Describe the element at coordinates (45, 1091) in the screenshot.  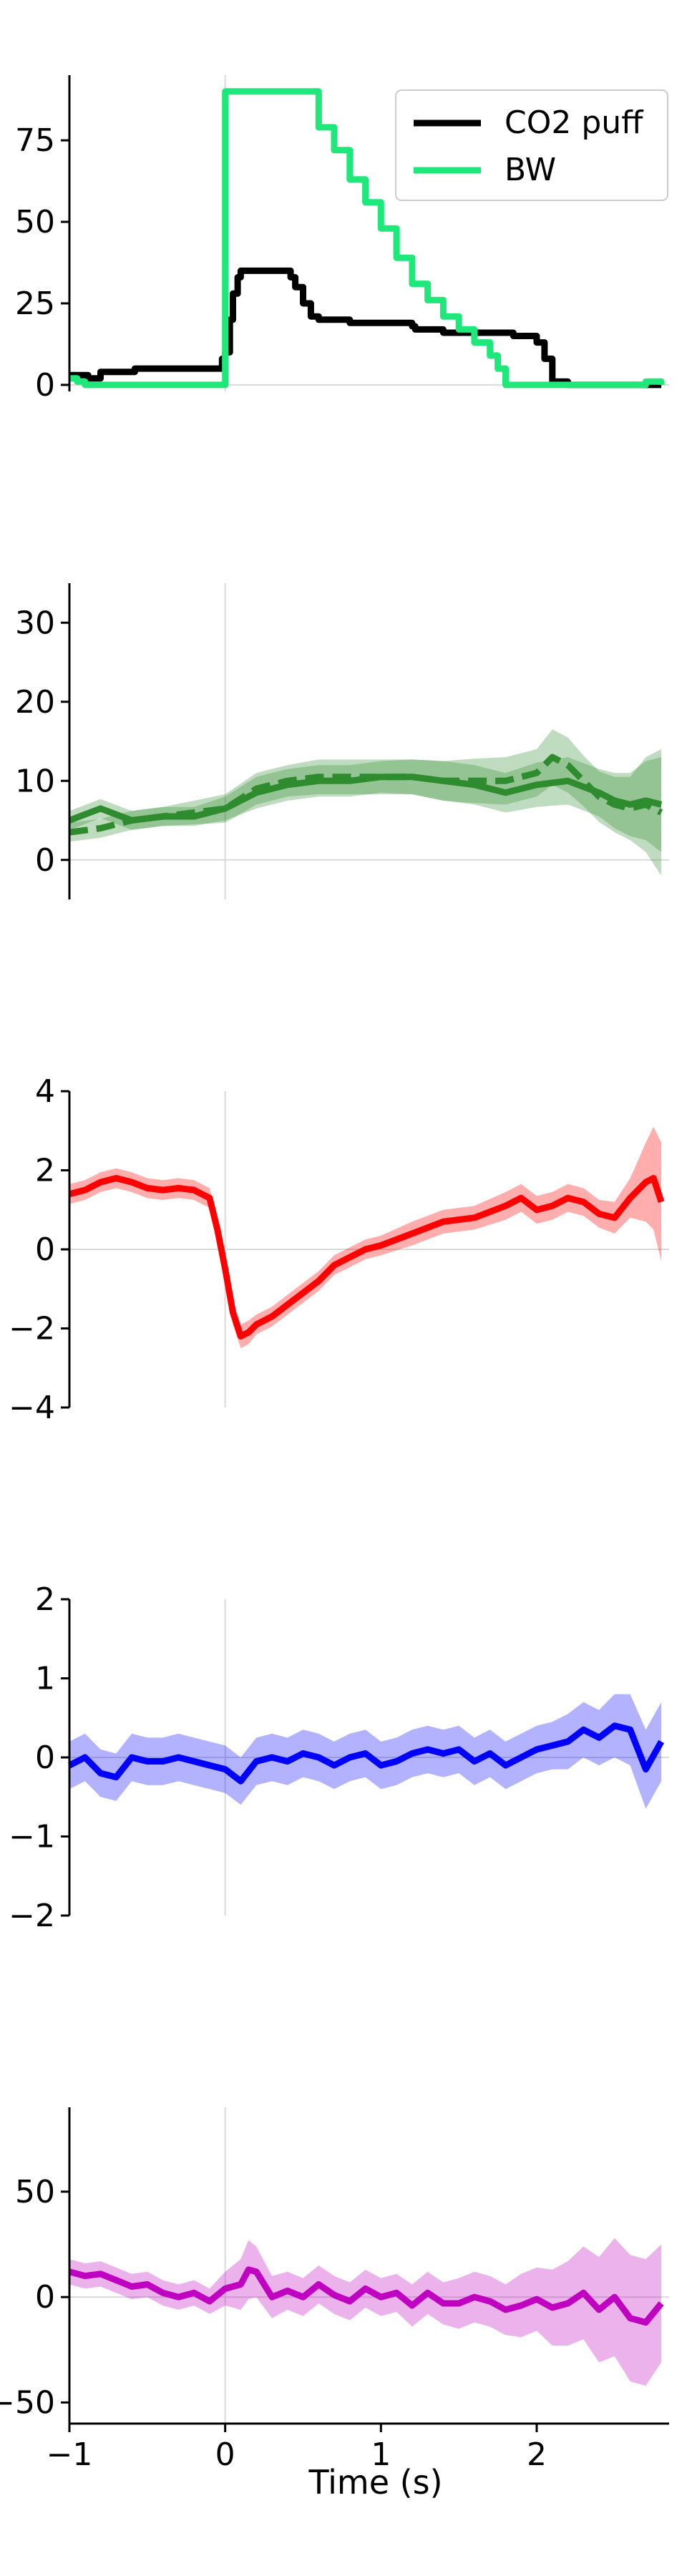
I see `y-tick-label: 4` at that location.